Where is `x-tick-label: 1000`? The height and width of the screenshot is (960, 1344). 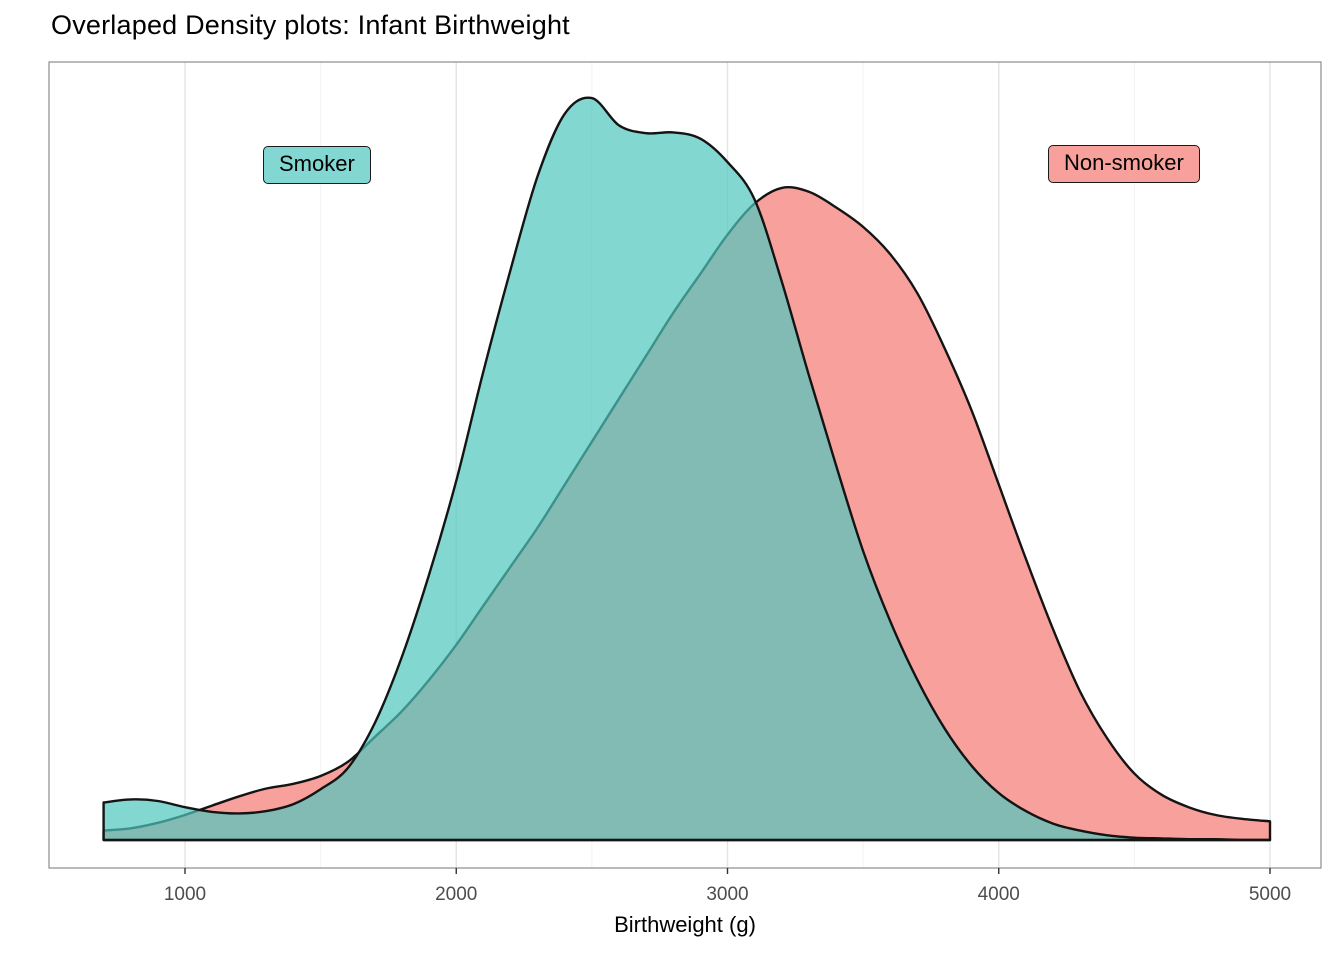
x-tick-label: 1000 is located at coordinates (185, 894).